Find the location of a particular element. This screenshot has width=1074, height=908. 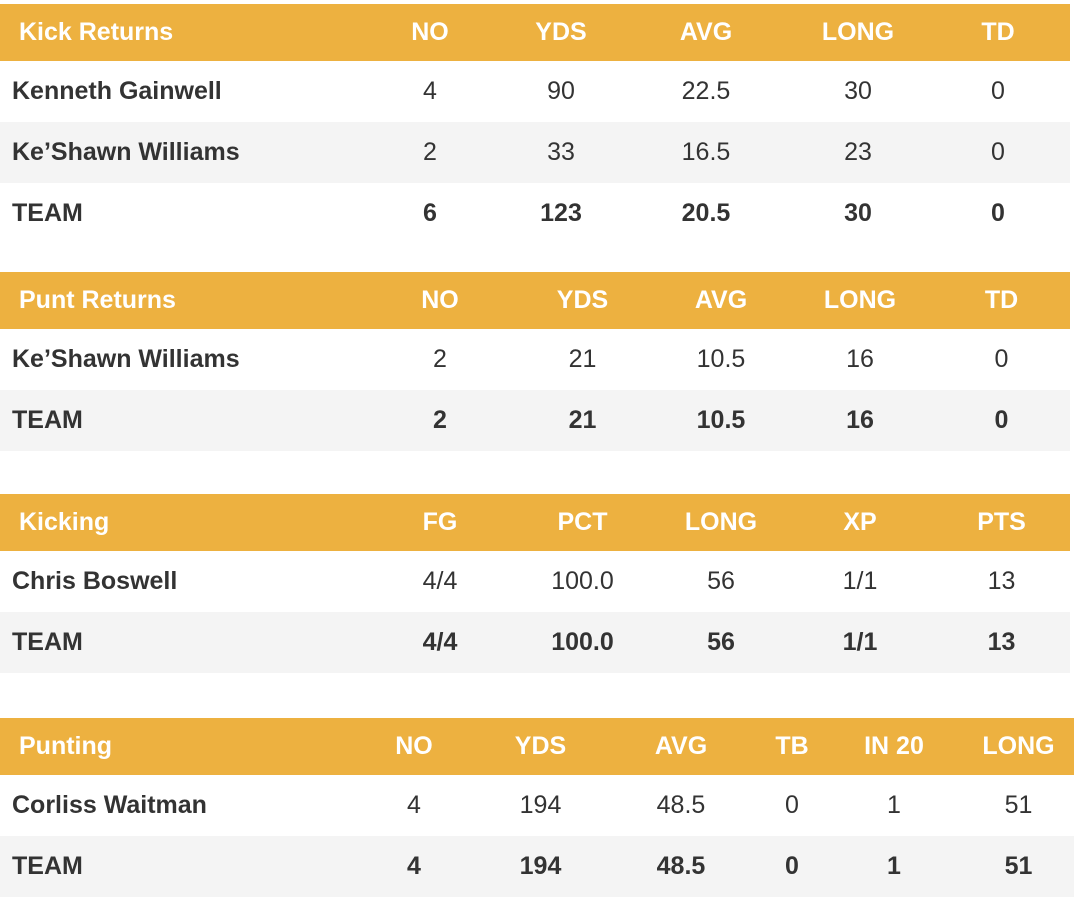

column-header-xp: XP is located at coordinates (860, 522).